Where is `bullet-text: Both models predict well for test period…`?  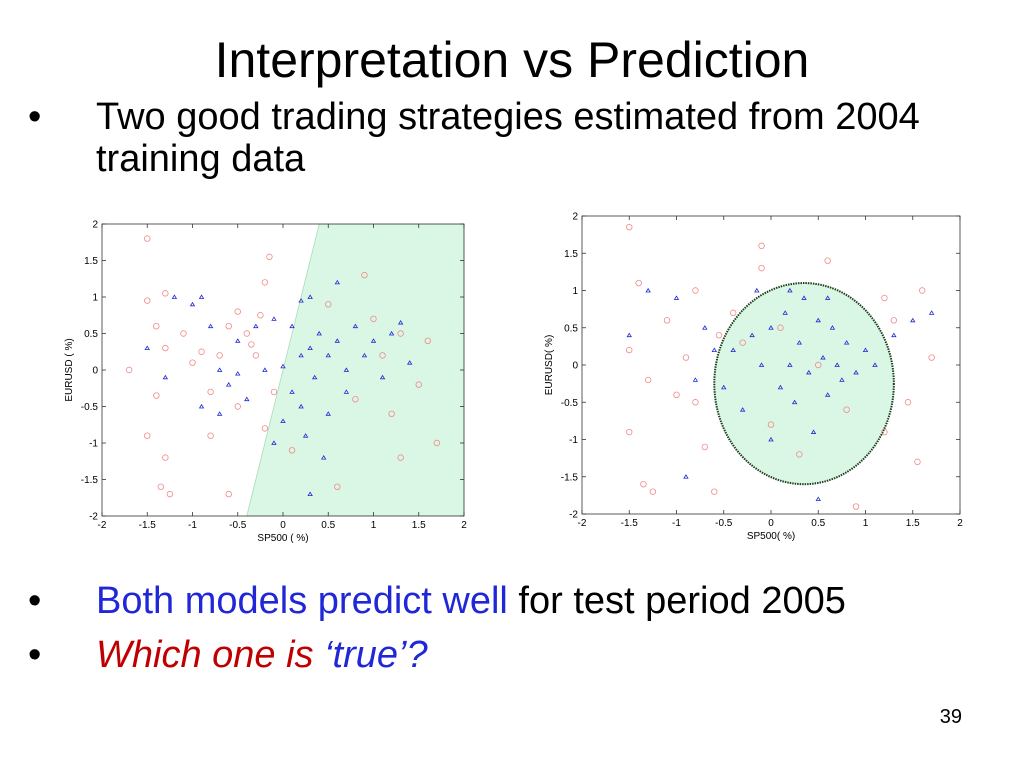
bullet-text: Both models predict well for test period… is located at coordinates (471, 601).